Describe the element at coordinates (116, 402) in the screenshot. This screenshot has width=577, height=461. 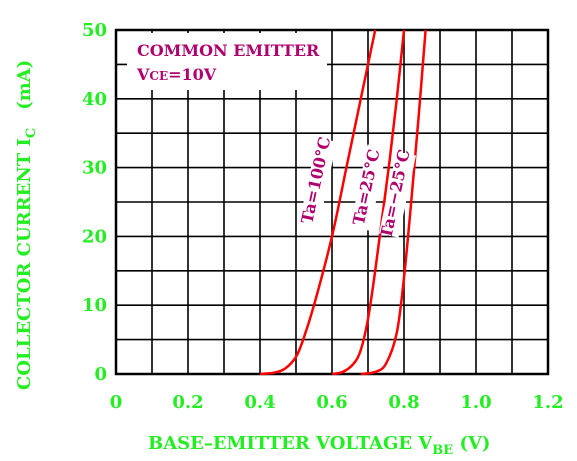
I see `x-tick-label: 0` at that location.